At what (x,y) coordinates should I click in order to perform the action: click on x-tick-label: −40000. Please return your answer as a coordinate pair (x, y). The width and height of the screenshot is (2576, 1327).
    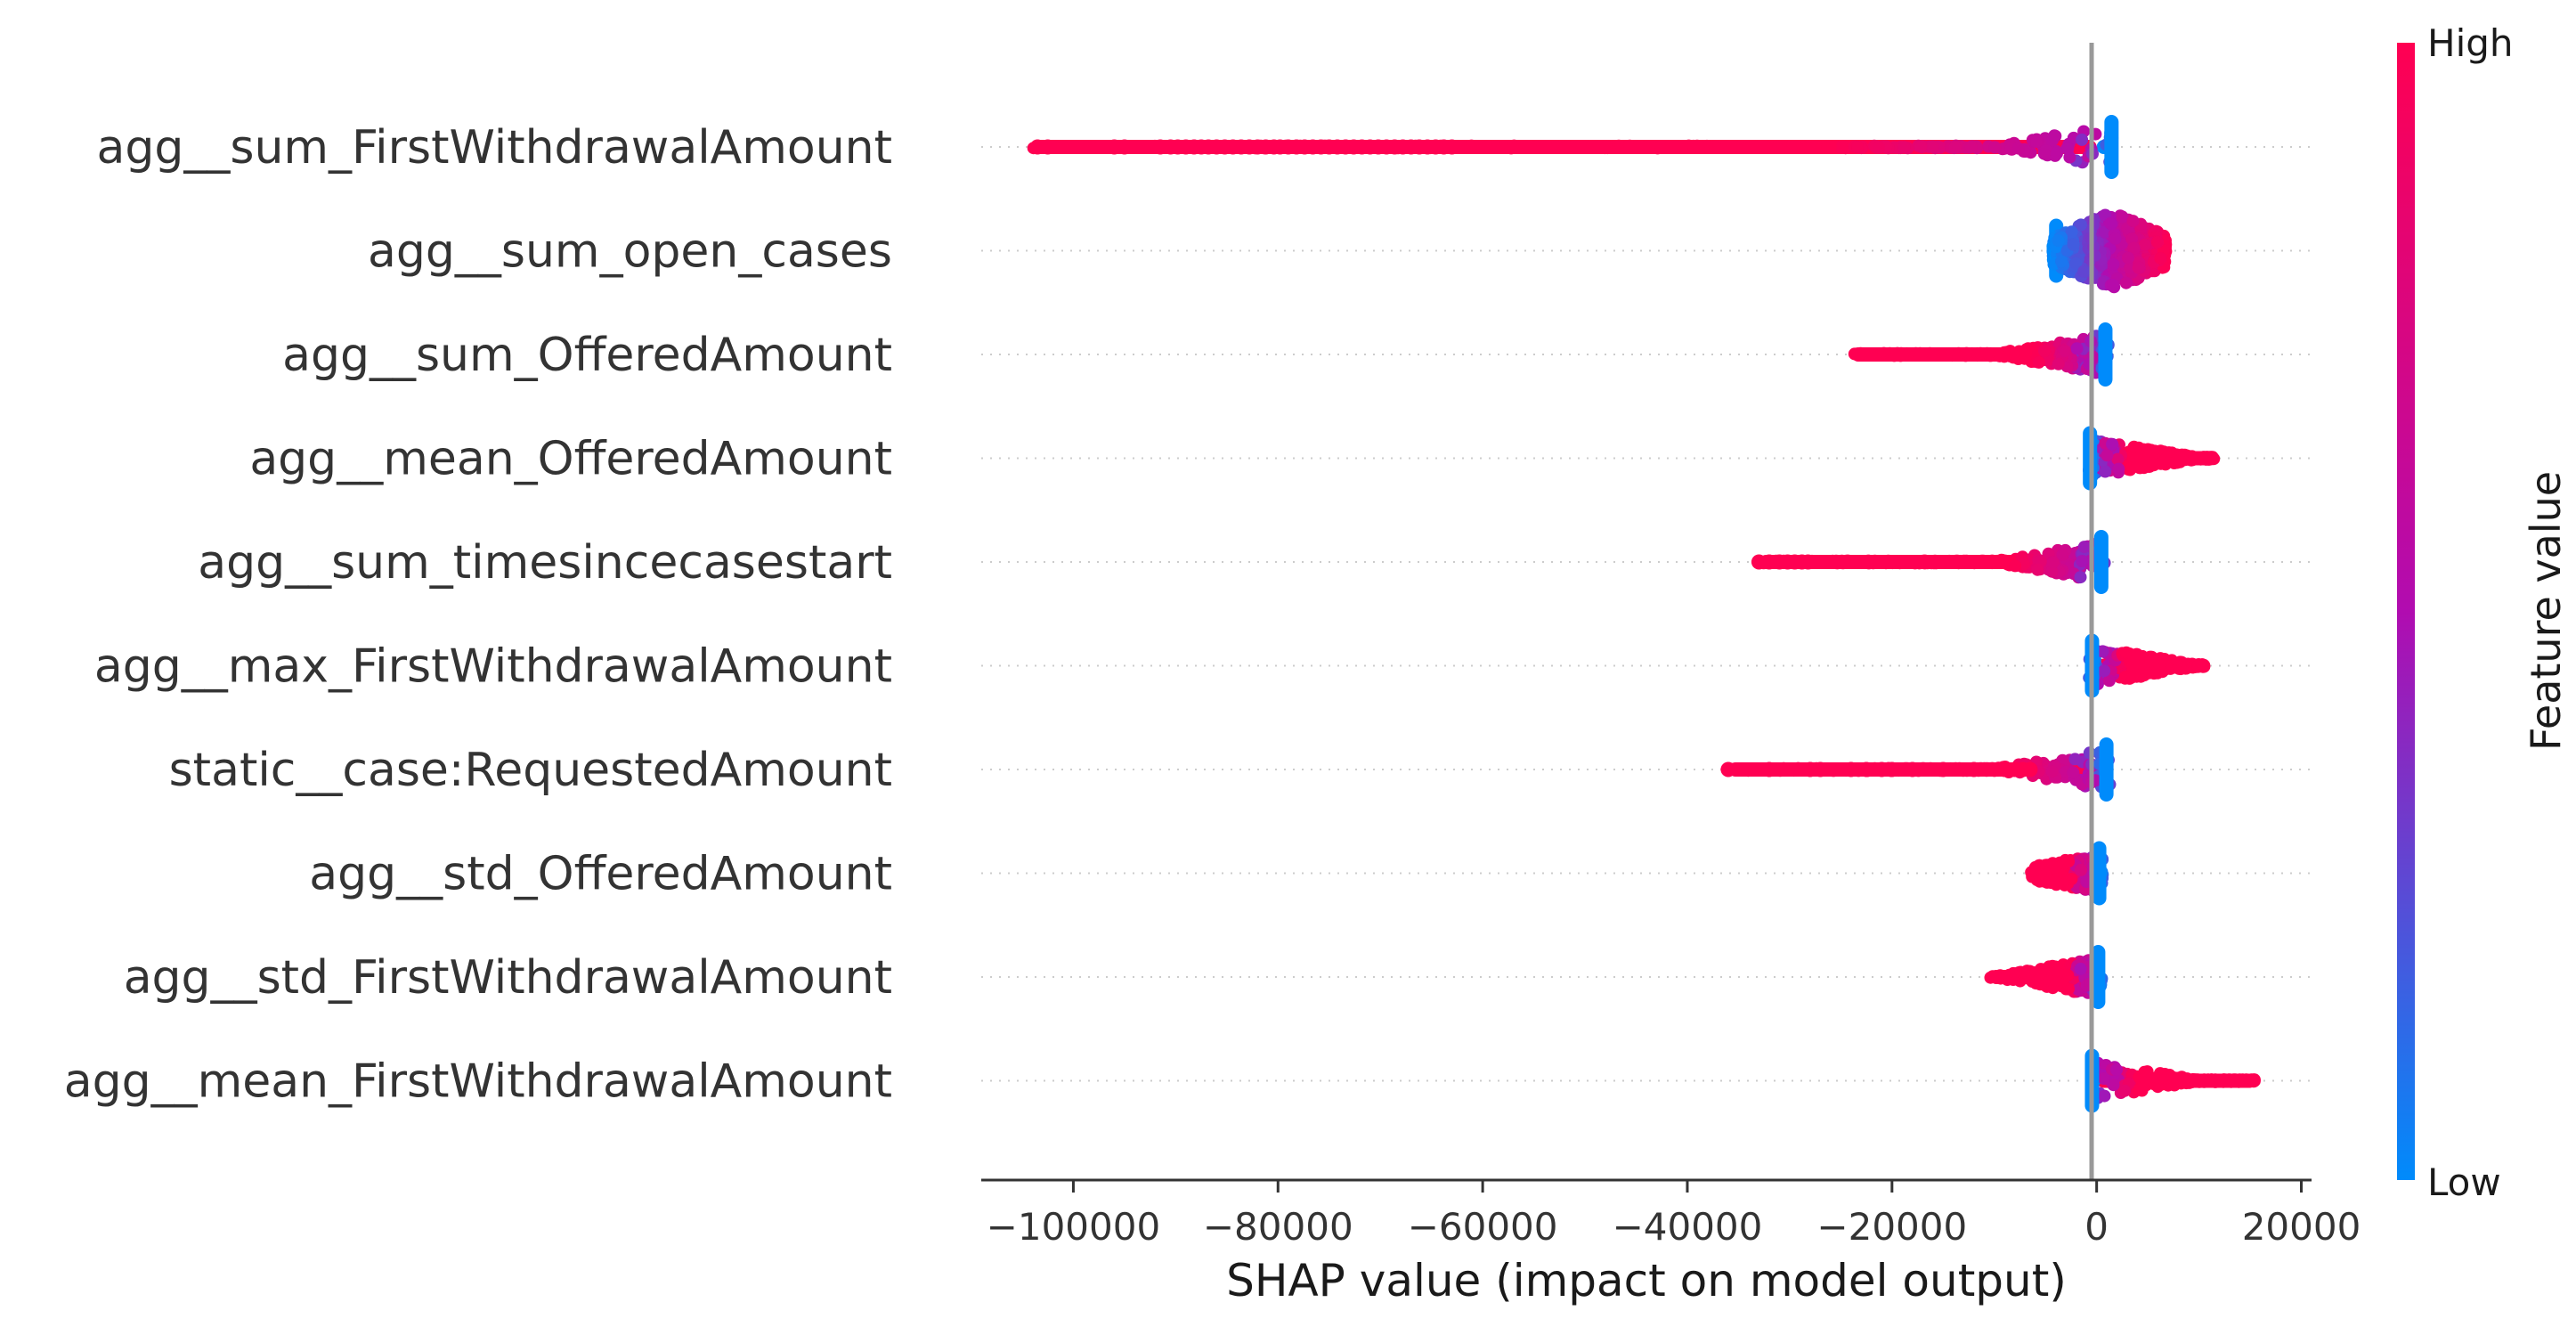
    Looking at the image, I should click on (1688, 1227).